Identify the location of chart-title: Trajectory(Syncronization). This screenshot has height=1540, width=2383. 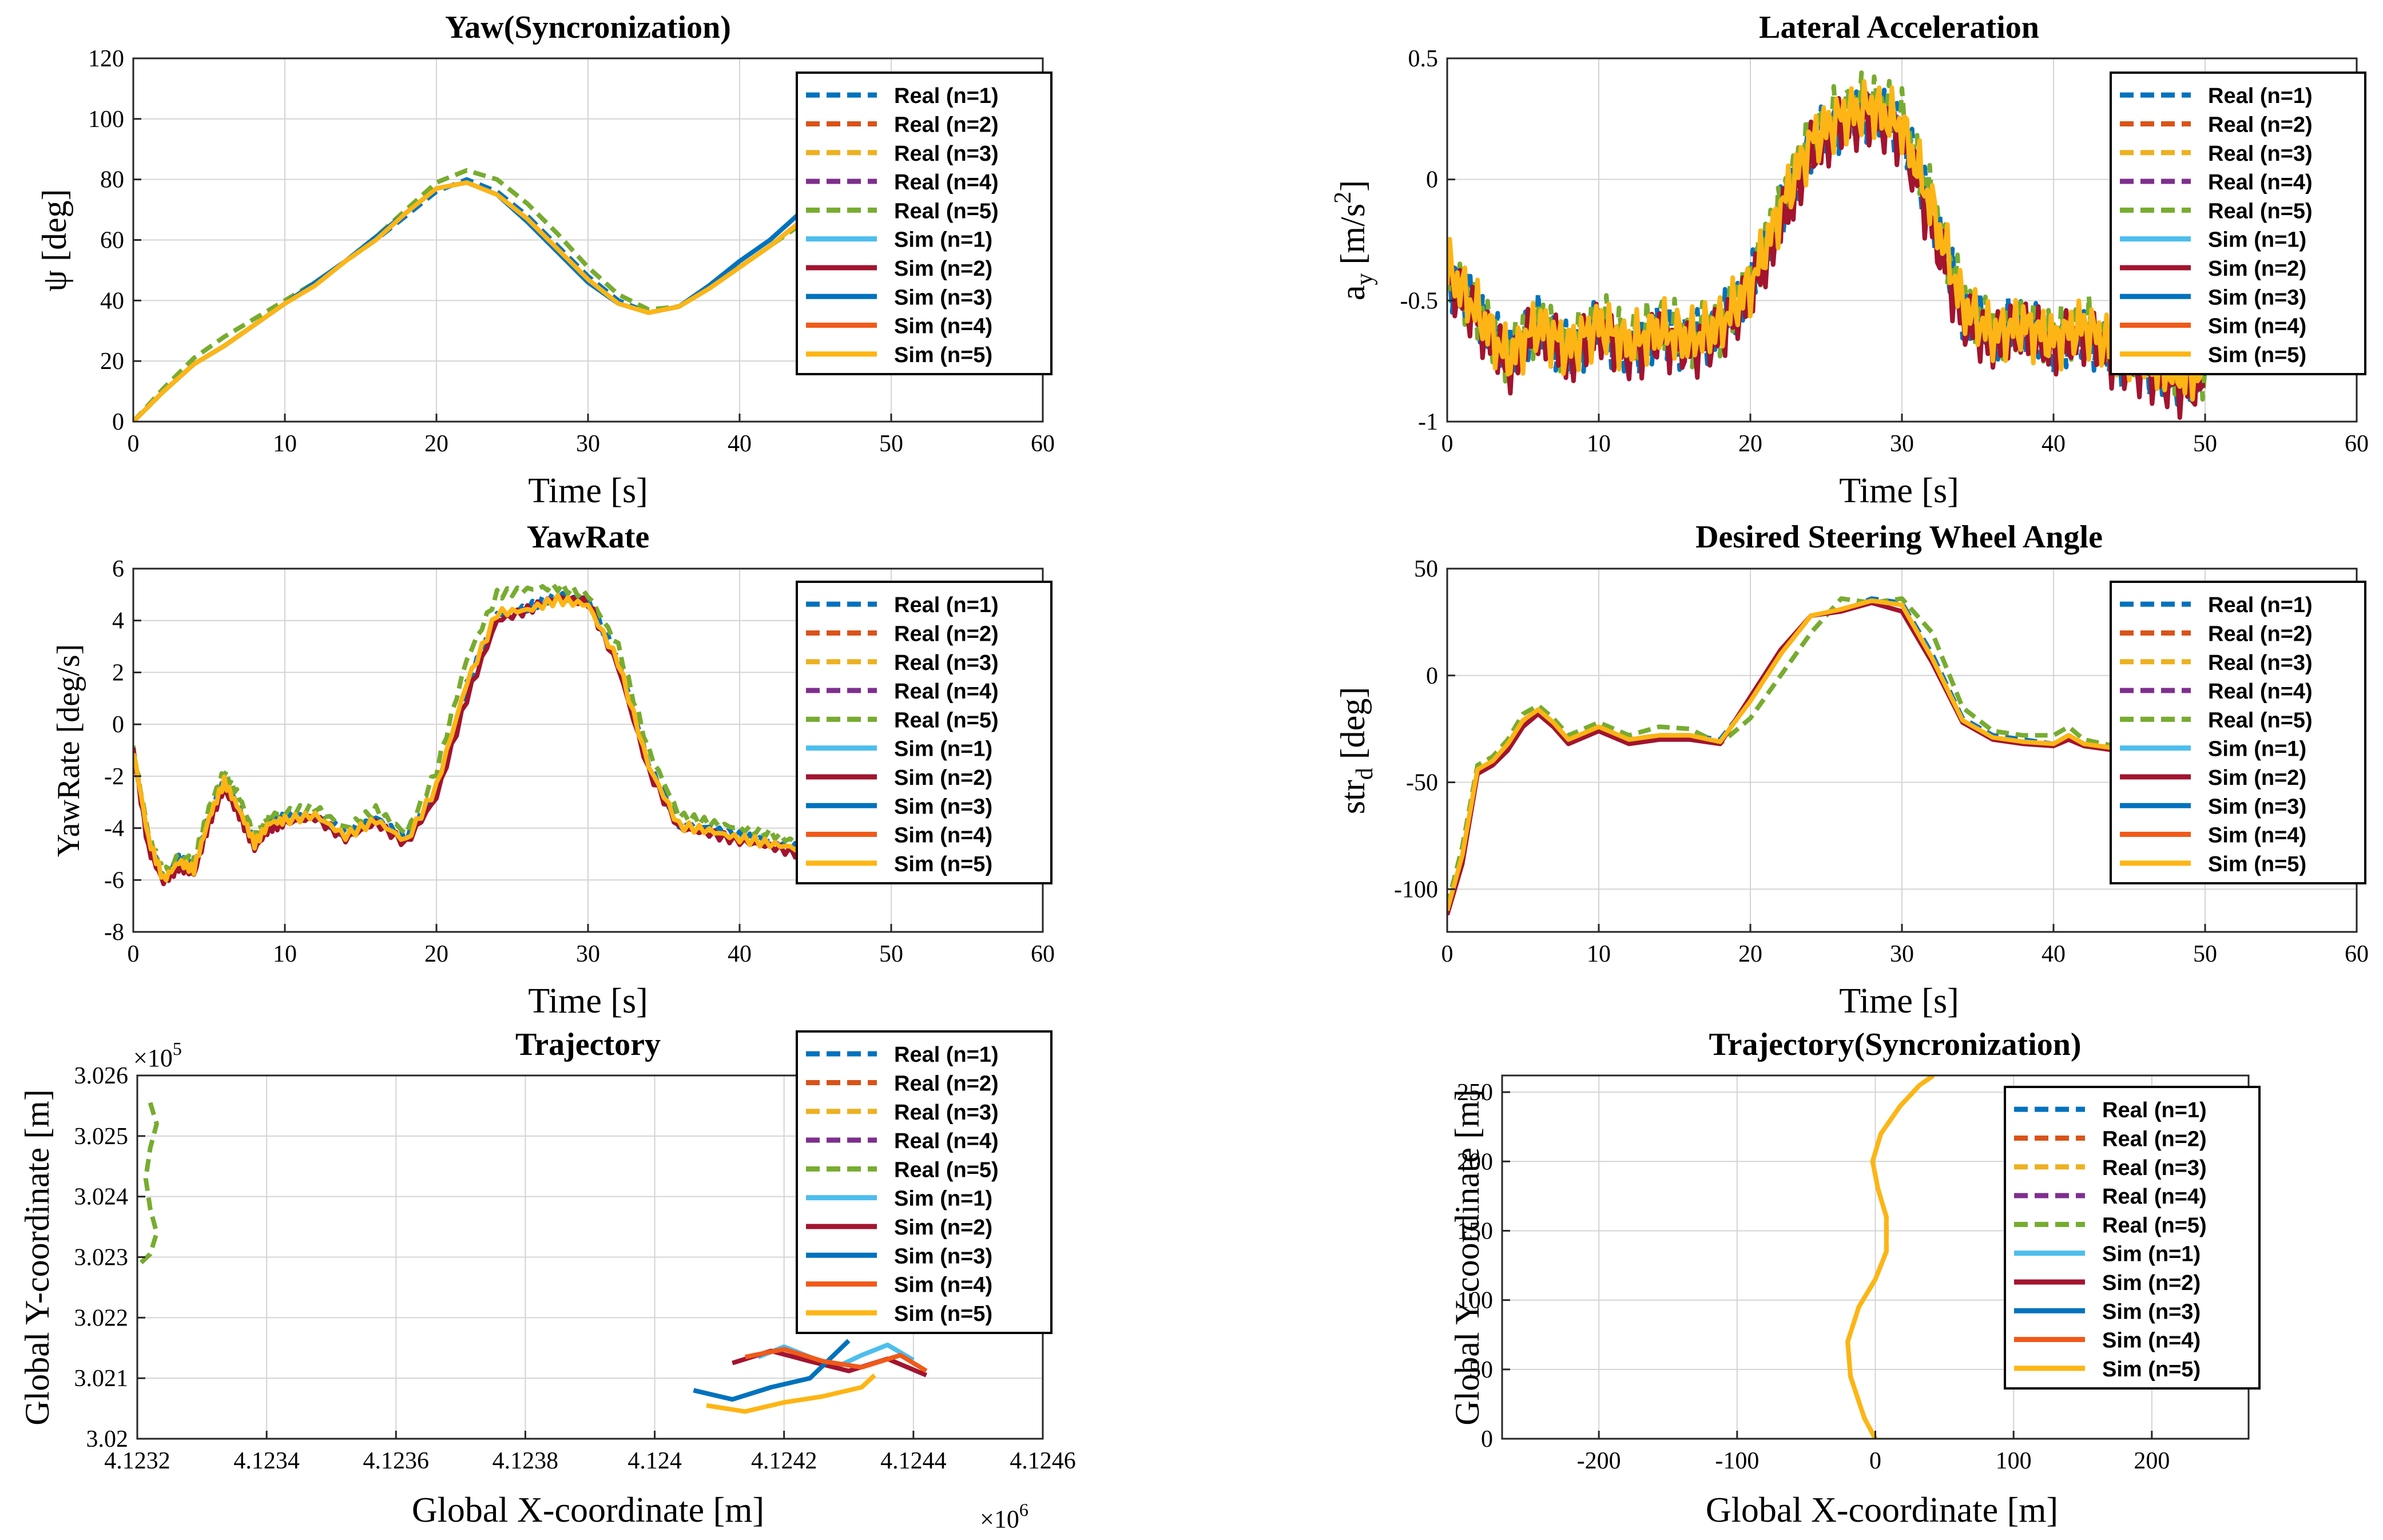
(1895, 1044).